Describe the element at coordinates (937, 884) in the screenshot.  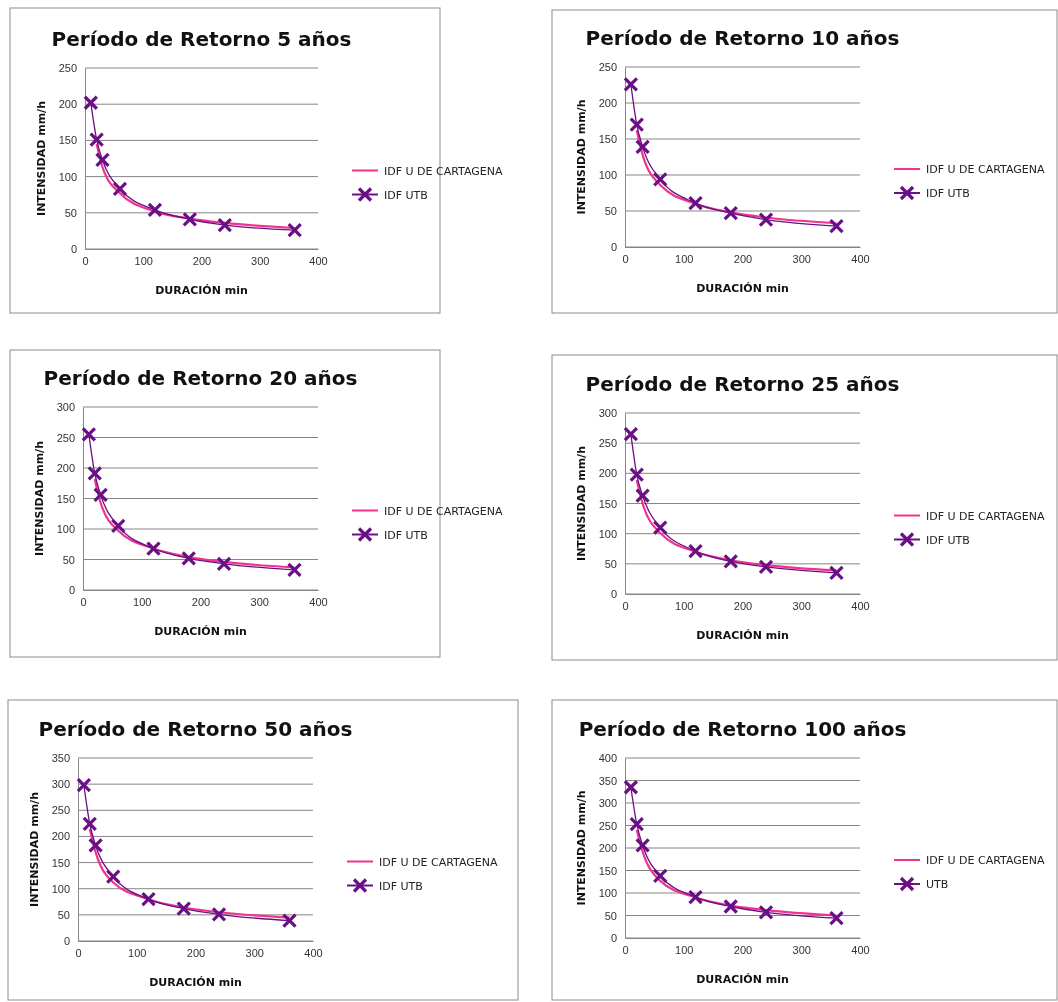
I see `legend-label: UTB` at that location.